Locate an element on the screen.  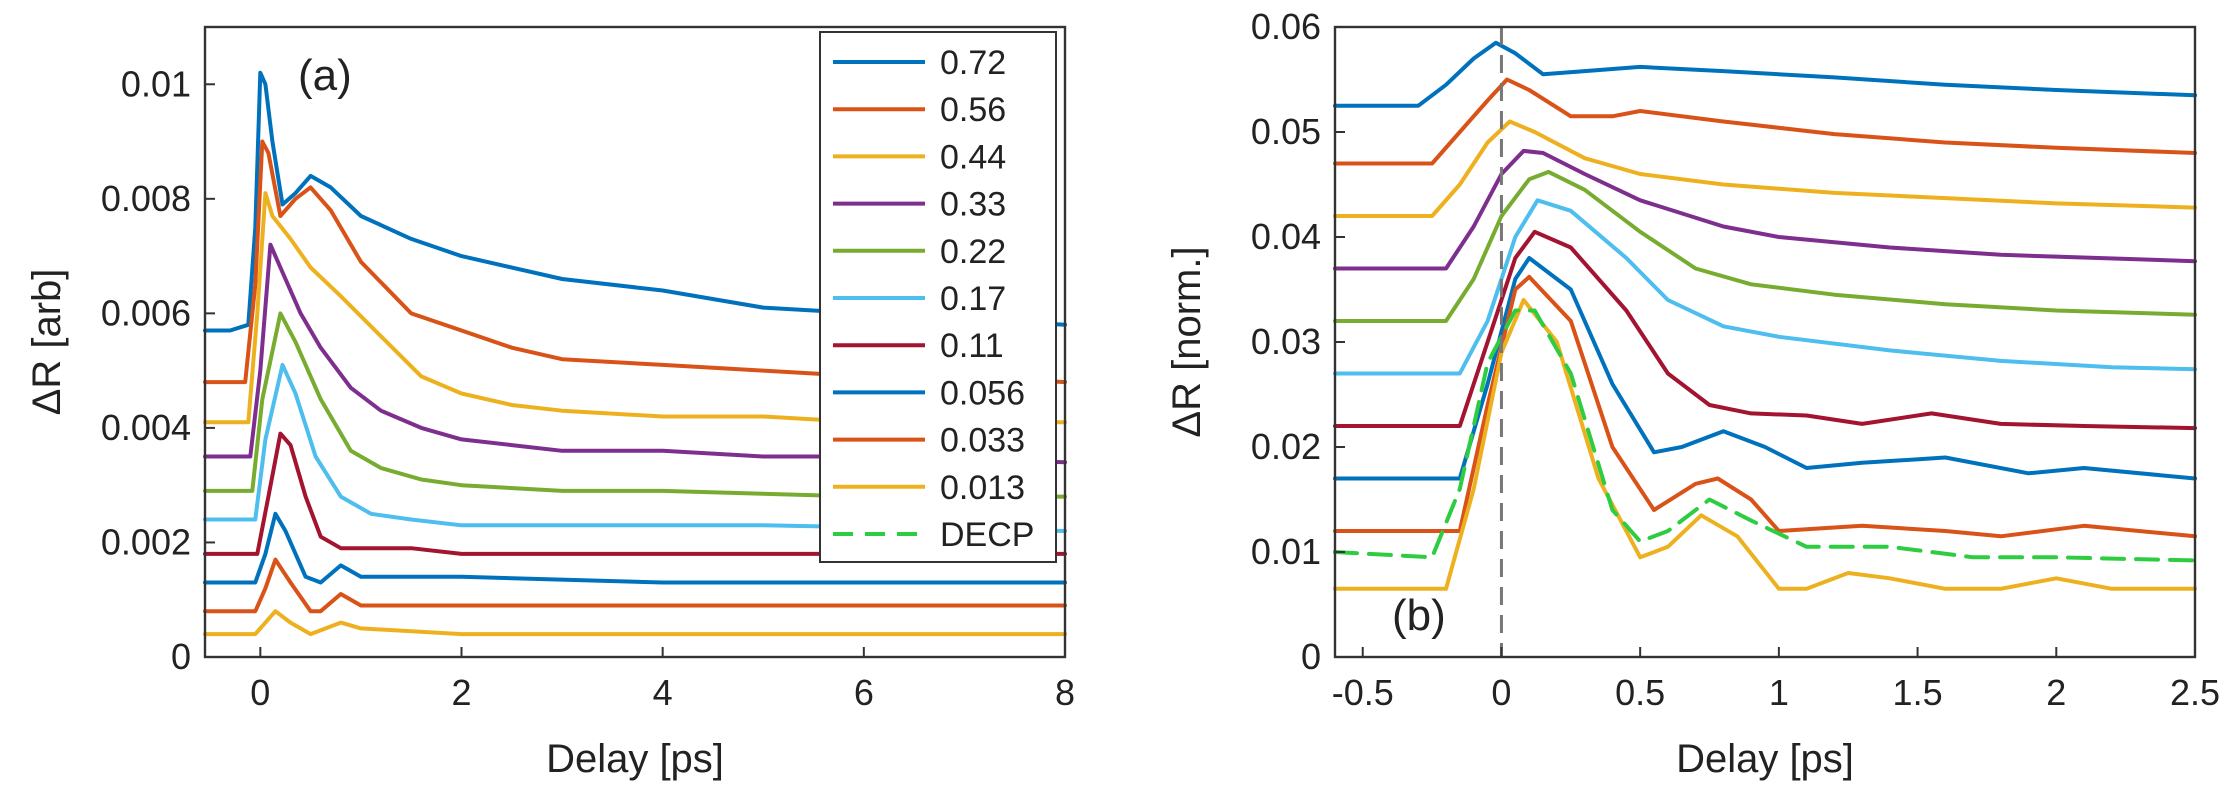
series-line-b-0.56 is located at coordinates (1765, 121).